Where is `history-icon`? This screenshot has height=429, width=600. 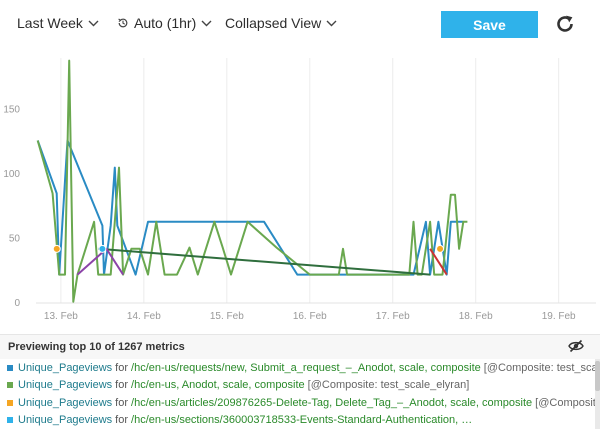
history-icon is located at coordinates (123, 23).